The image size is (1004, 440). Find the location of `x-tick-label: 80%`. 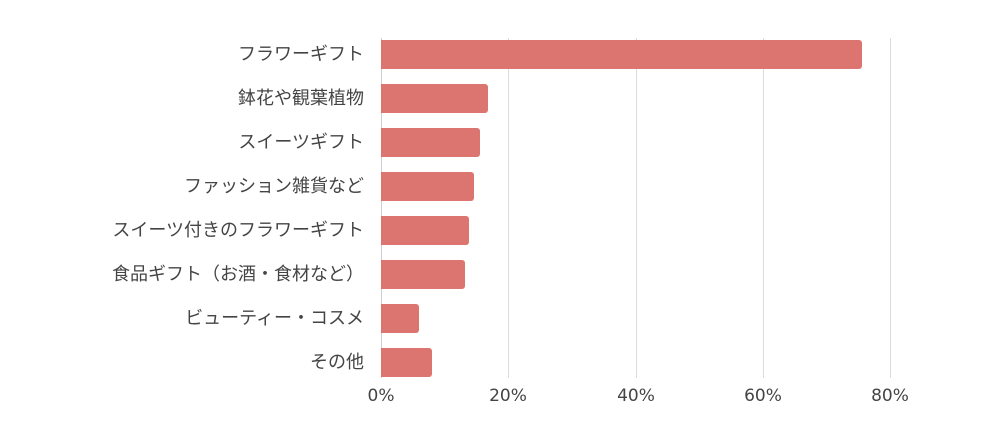

x-tick-label: 80% is located at coordinates (890, 396).